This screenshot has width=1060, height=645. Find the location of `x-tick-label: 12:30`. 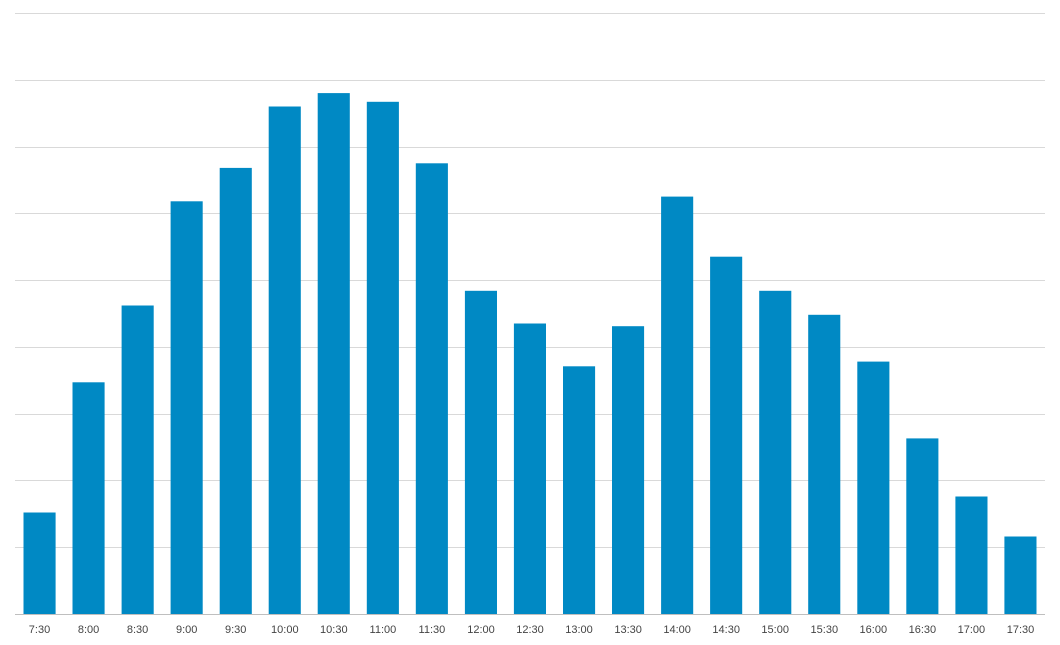

x-tick-label: 12:30 is located at coordinates (530, 630).